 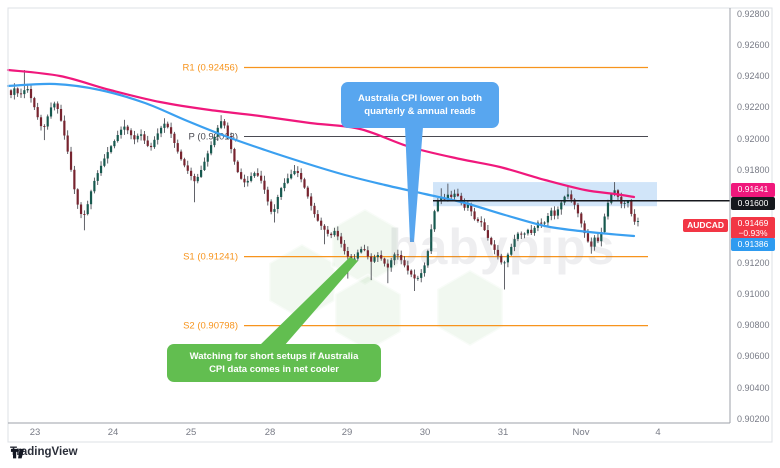 What do you see at coordinates (274, 369) in the screenshot?
I see `callout-text-line: CPI data comes in net cooler` at bounding box center [274, 369].